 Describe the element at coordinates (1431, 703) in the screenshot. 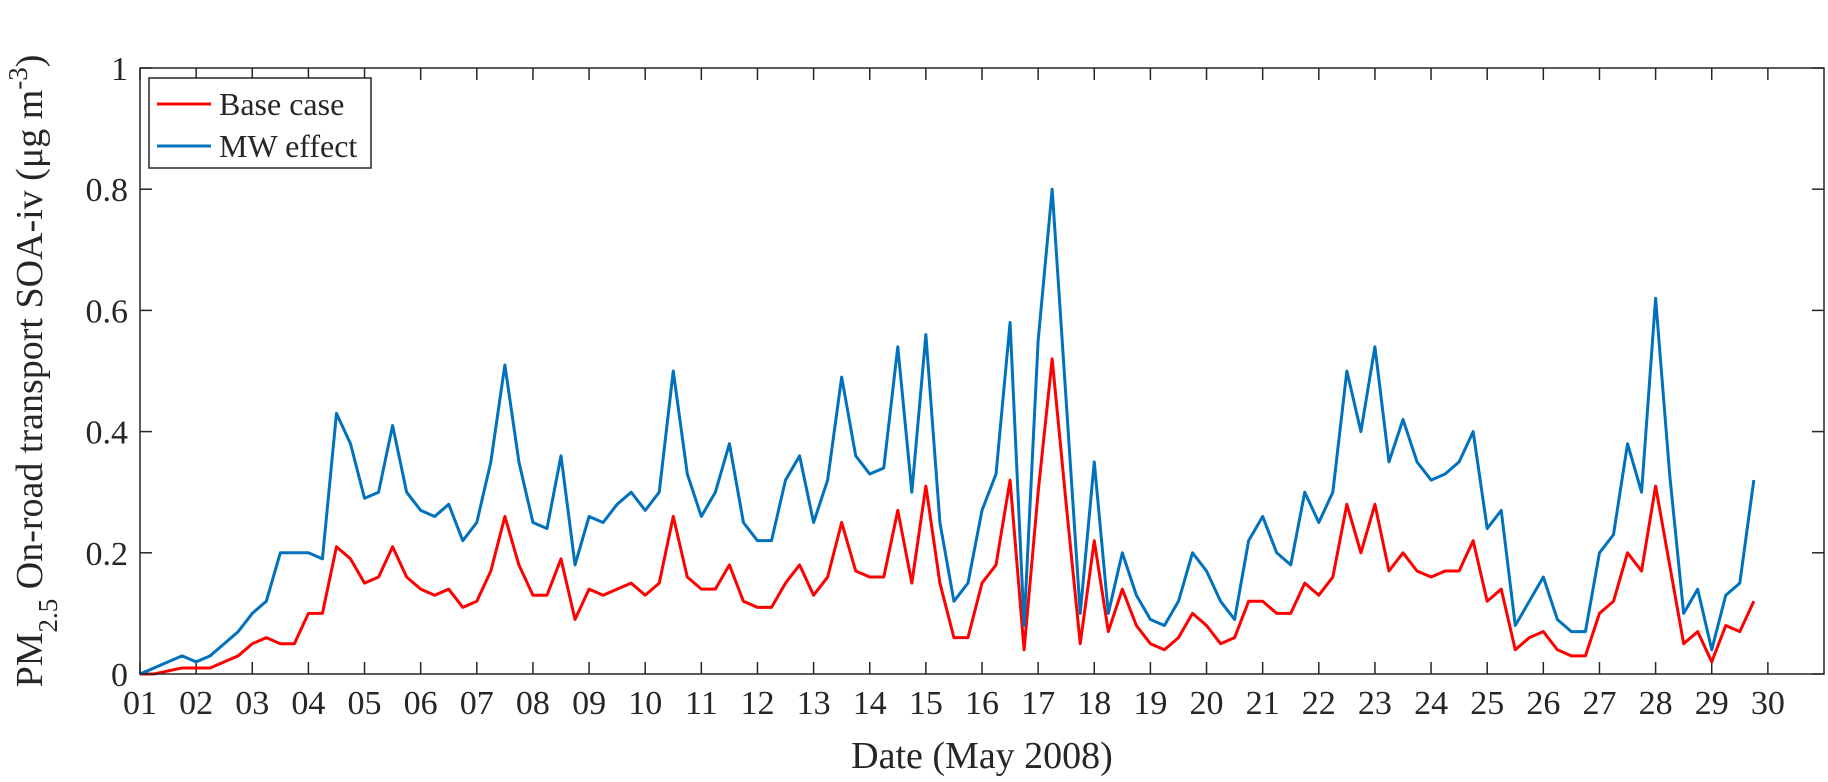

I see `x-tick-label: 24` at that location.